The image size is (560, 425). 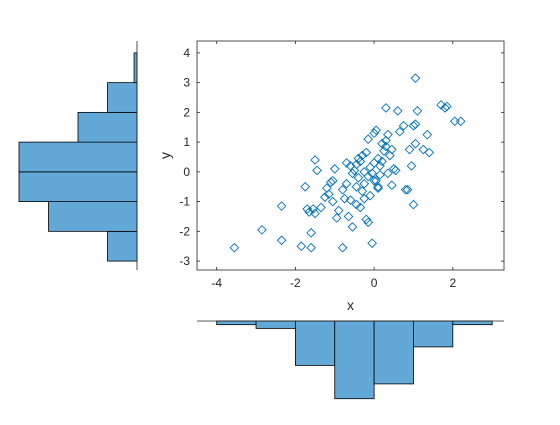 I want to click on y-tick-label: 4, so click(x=186, y=53).